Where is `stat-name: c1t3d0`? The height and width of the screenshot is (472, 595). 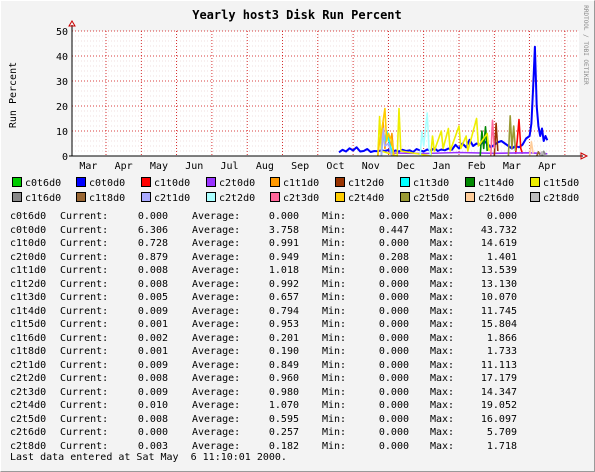
stat-name: c1t3d0 is located at coordinates (28, 297).